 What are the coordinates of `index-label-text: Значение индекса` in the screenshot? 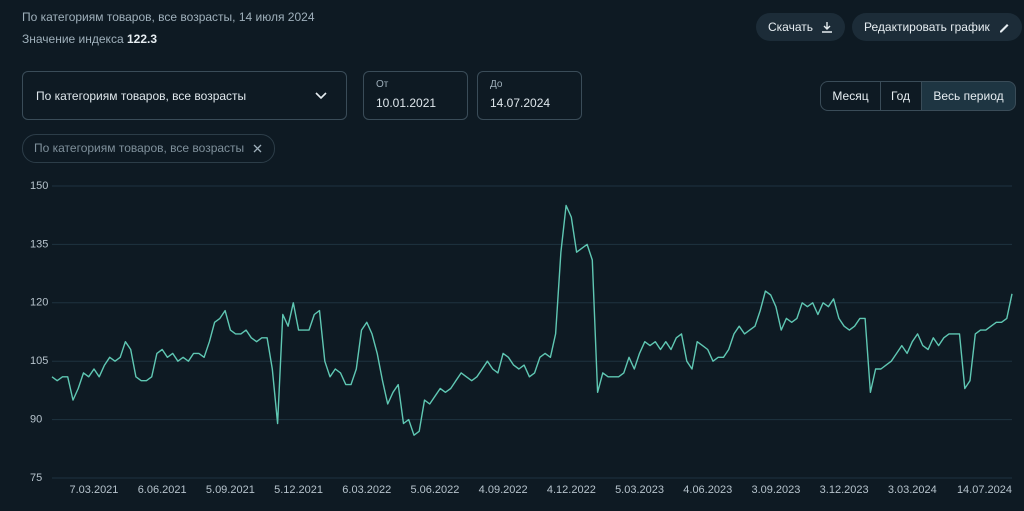 It's located at (73, 39).